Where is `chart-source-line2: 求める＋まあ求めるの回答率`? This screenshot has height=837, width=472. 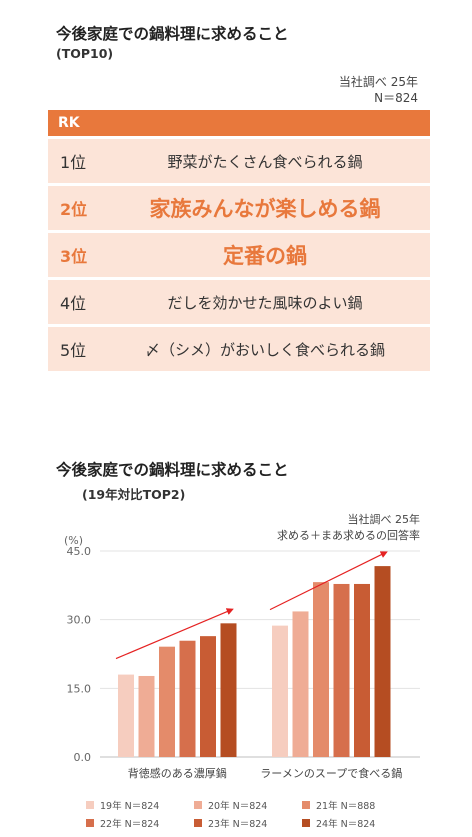
chart-source-line2: 求める＋まあ求めるの回答率 is located at coordinates (348, 535).